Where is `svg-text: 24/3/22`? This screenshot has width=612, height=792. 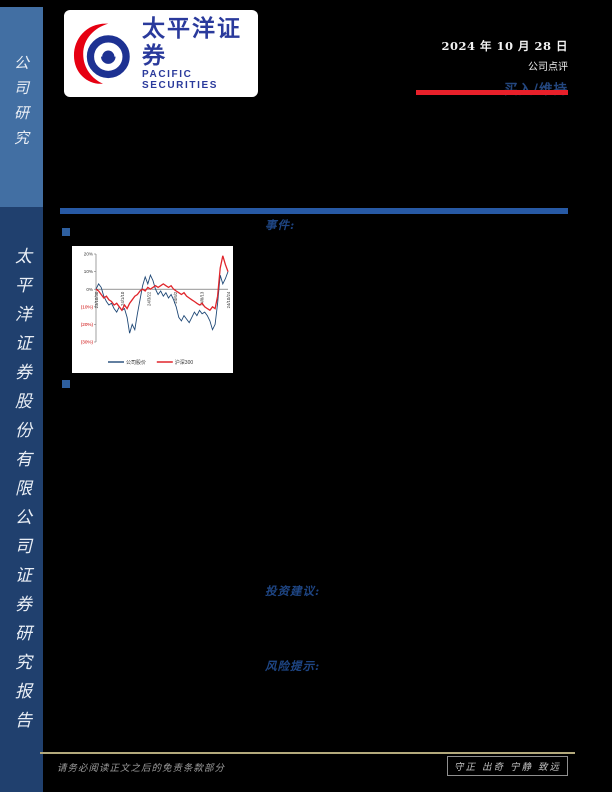 svg-text: 24/3/22 is located at coordinates (149, 298).